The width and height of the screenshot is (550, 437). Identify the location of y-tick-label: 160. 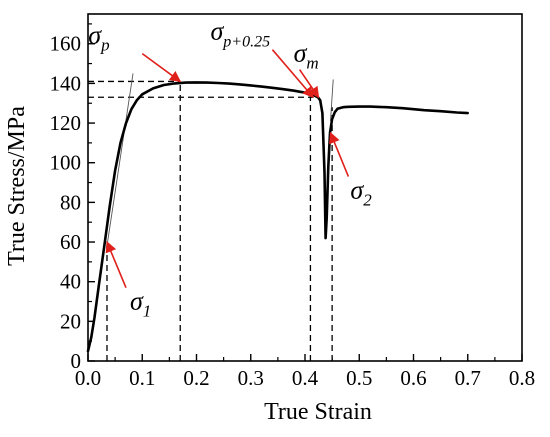
(66, 44).